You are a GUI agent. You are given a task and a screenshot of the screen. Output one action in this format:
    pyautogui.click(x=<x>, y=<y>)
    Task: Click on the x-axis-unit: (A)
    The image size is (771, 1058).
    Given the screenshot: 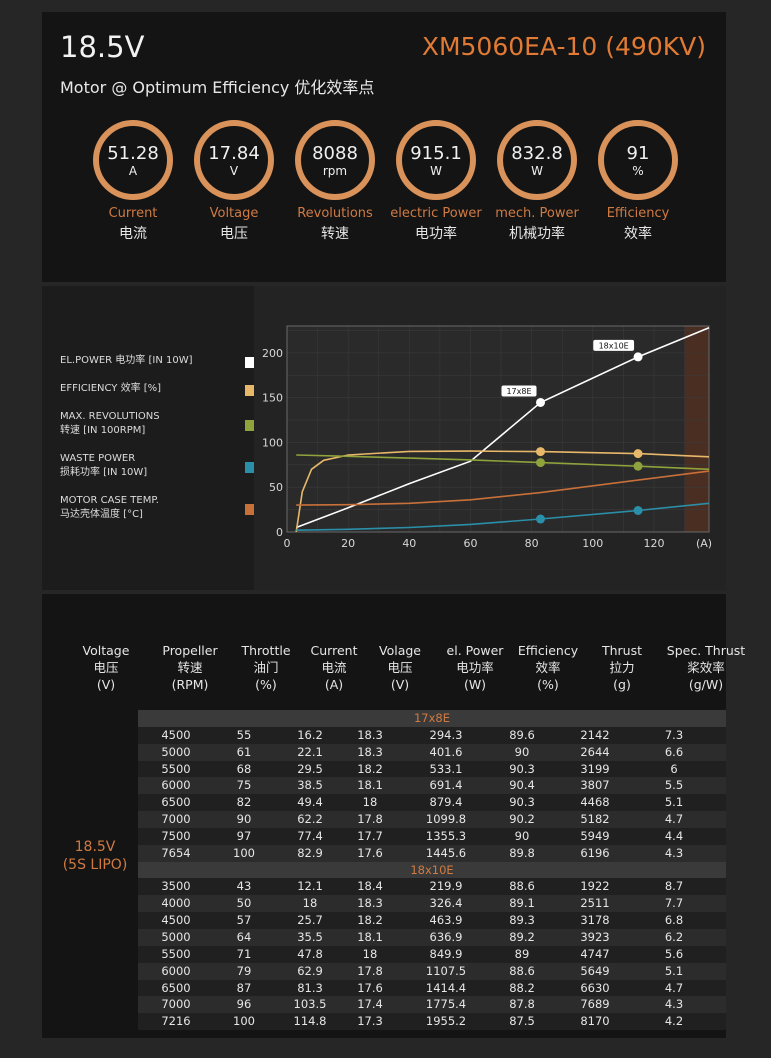 What is the action you would take?
    pyautogui.click(x=704, y=543)
    